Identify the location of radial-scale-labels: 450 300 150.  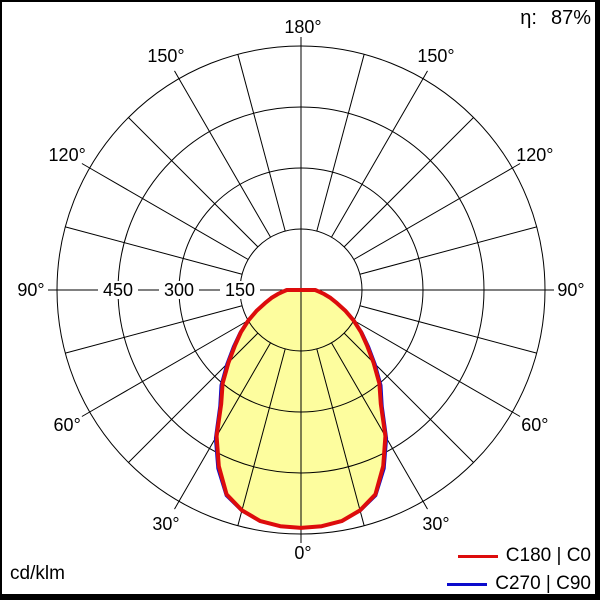
(179, 290).